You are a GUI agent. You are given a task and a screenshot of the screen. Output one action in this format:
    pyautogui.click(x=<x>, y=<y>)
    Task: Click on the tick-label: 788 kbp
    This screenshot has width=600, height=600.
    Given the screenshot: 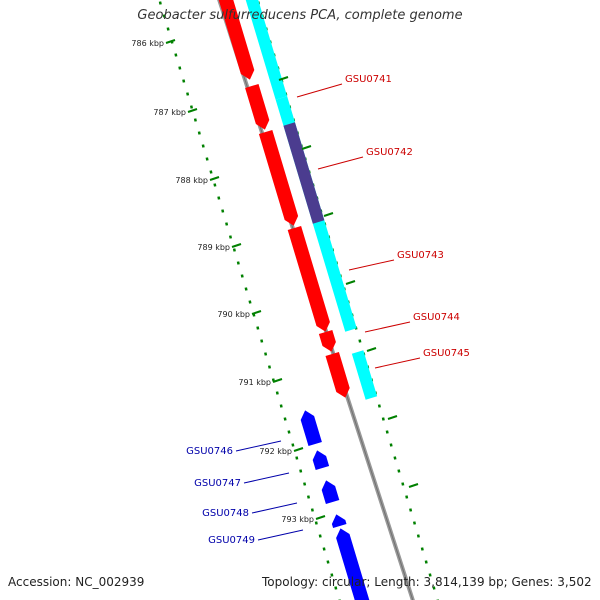 What is the action you would take?
    pyautogui.click(x=191, y=180)
    